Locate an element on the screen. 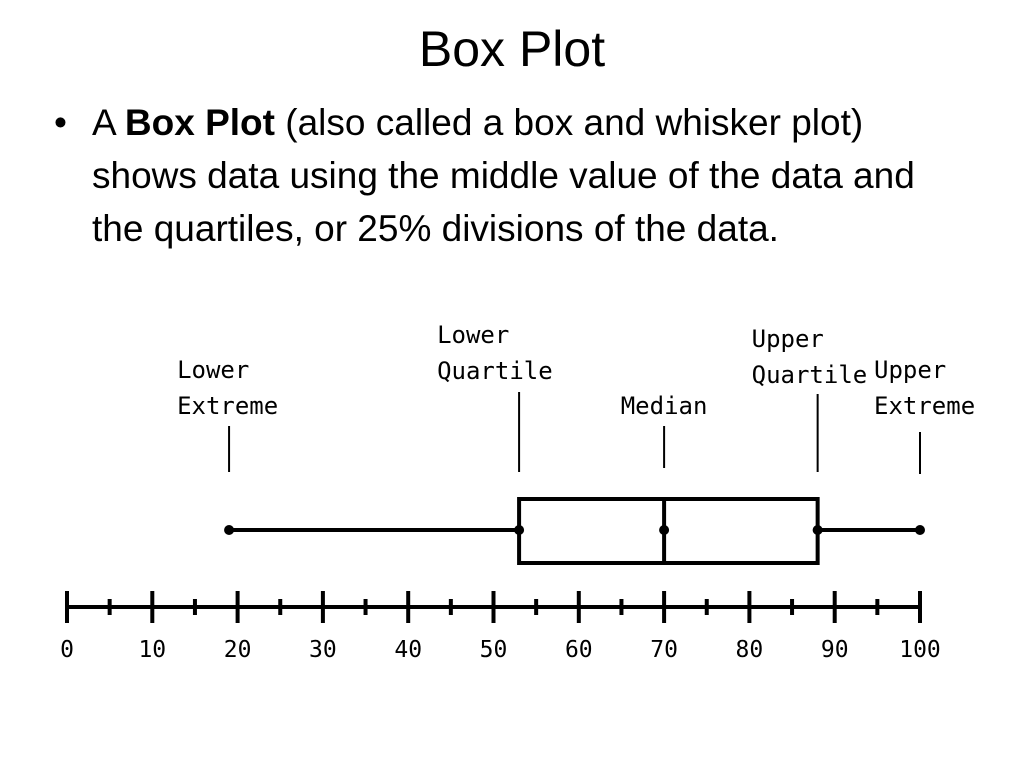 The width and height of the screenshot is (1024, 768). median-point is located at coordinates (664, 530).